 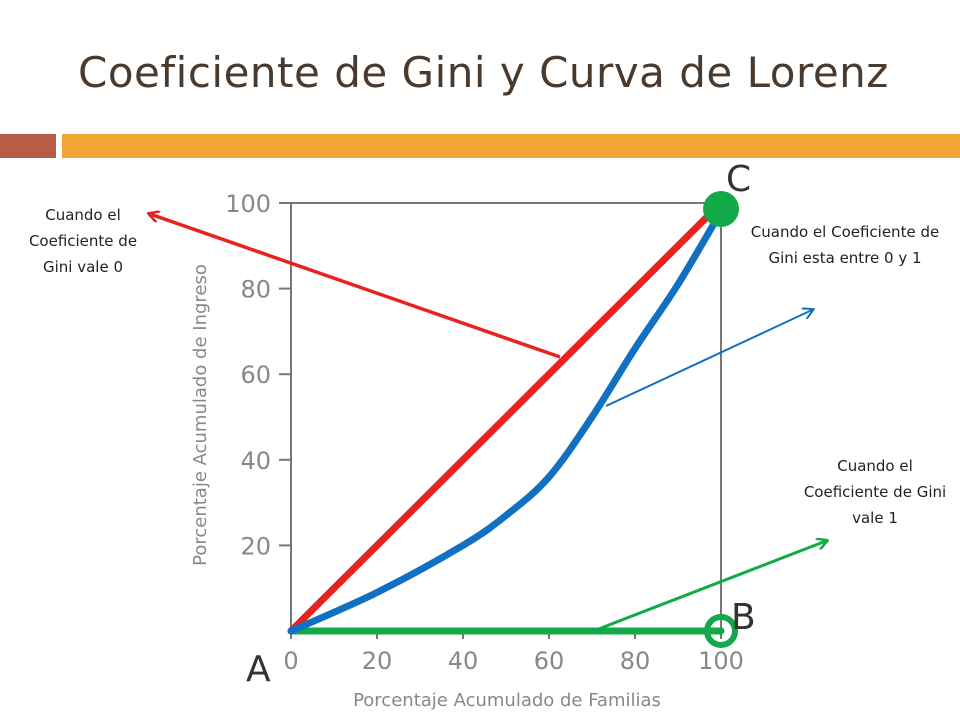 What do you see at coordinates (255, 290) in the screenshot?
I see `y-tick-label: 80` at bounding box center [255, 290].